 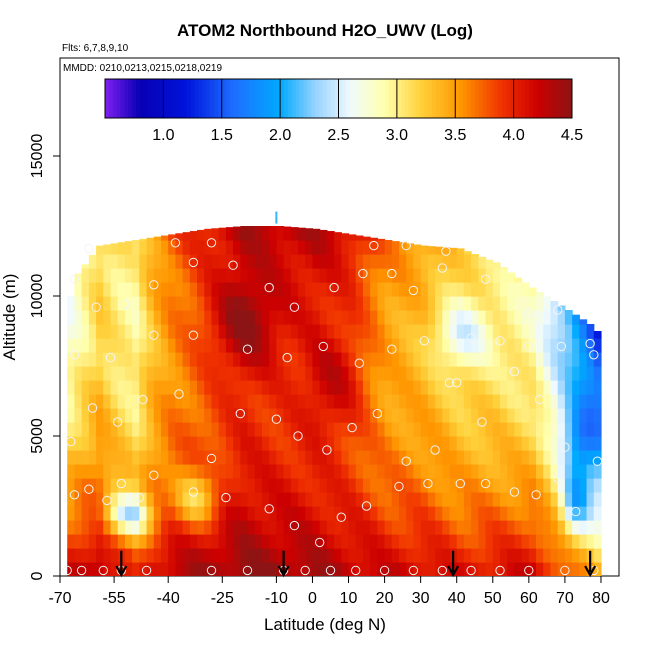 I want to click on y-tick-label: 0, so click(x=37, y=575).